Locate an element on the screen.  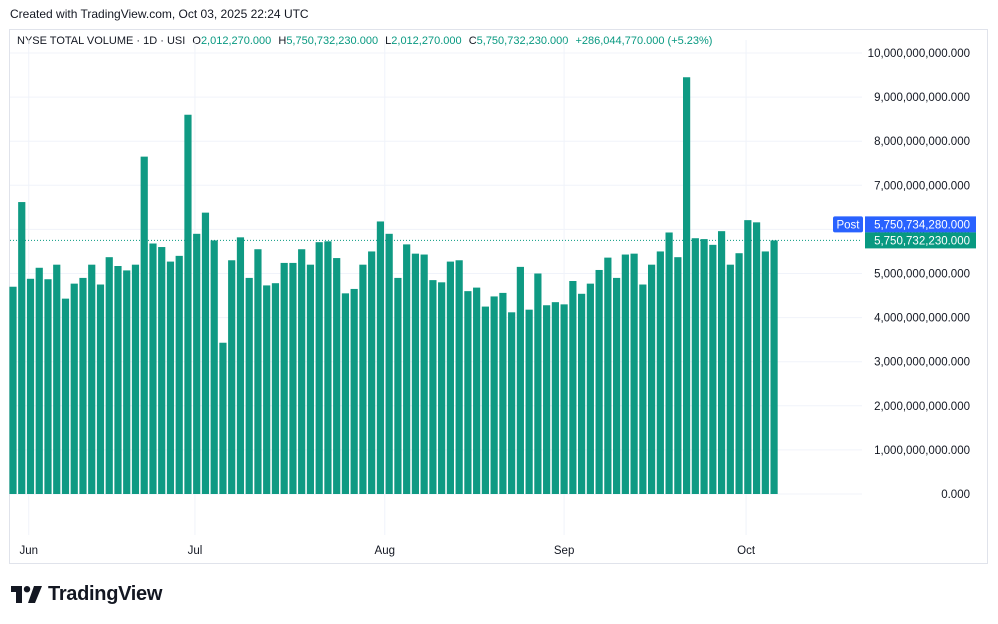
x-tick-label: Aug is located at coordinates (385, 551).